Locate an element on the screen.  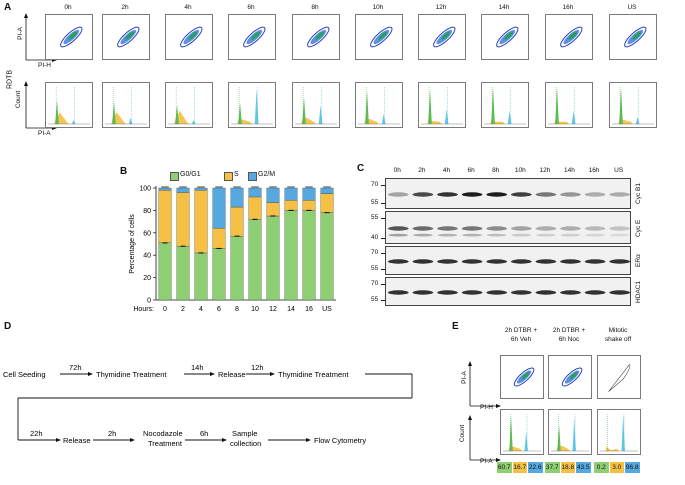
y-tick-label-2: 40 is located at coordinates (147, 256).